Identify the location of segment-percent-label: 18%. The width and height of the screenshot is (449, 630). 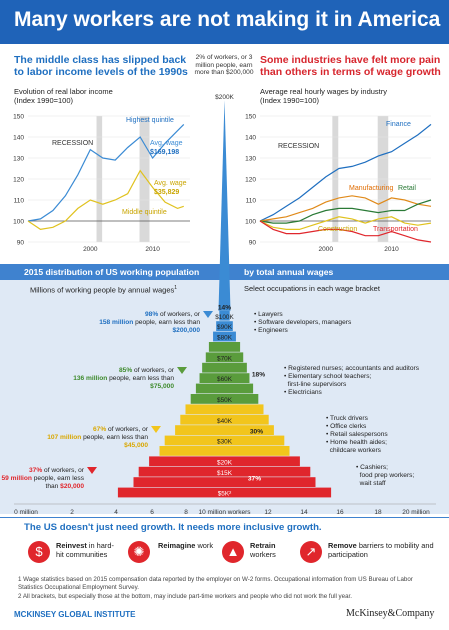
(258, 374).